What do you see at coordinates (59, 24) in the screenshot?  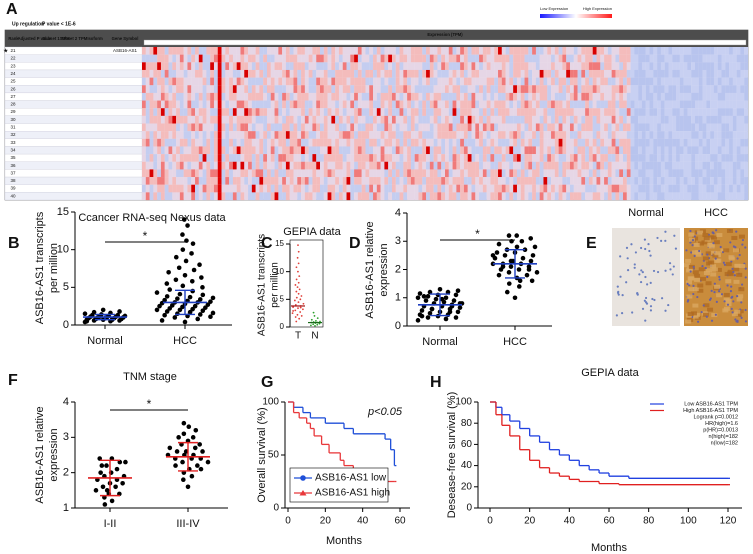 I see `heatmap-subtitle: P value < 1E-6` at bounding box center [59, 24].